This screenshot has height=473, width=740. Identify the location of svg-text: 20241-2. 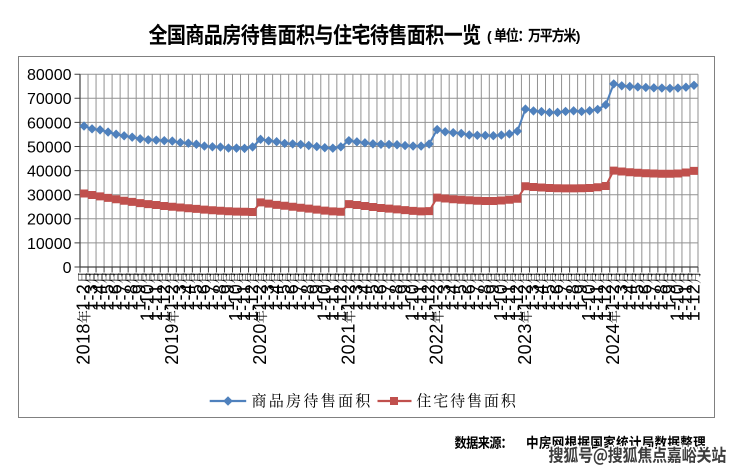
(613, 324).